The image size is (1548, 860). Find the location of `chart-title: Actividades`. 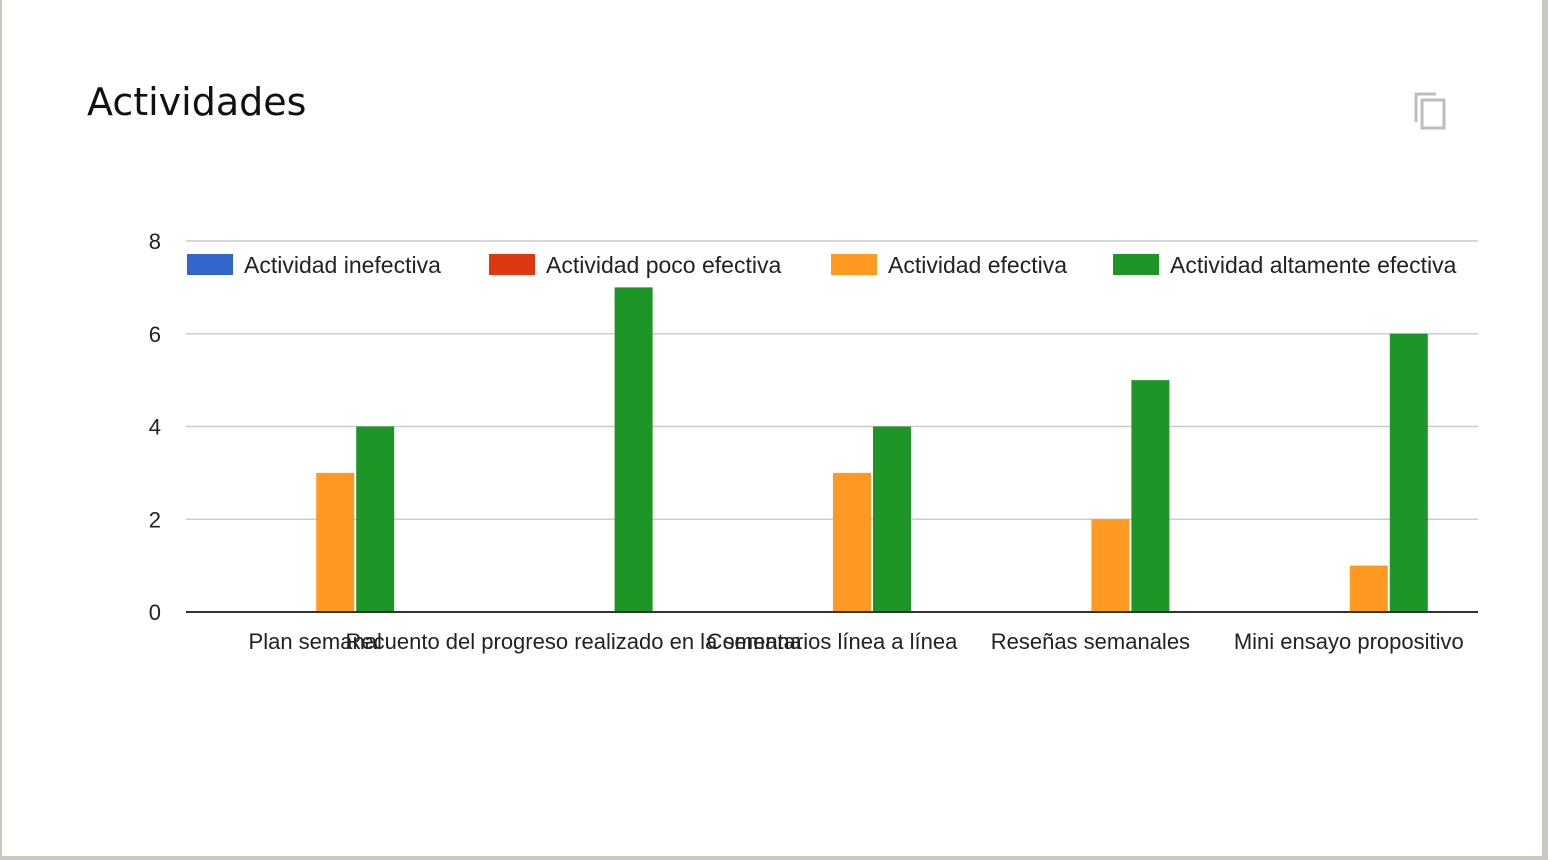

chart-title: Actividades is located at coordinates (197, 102).